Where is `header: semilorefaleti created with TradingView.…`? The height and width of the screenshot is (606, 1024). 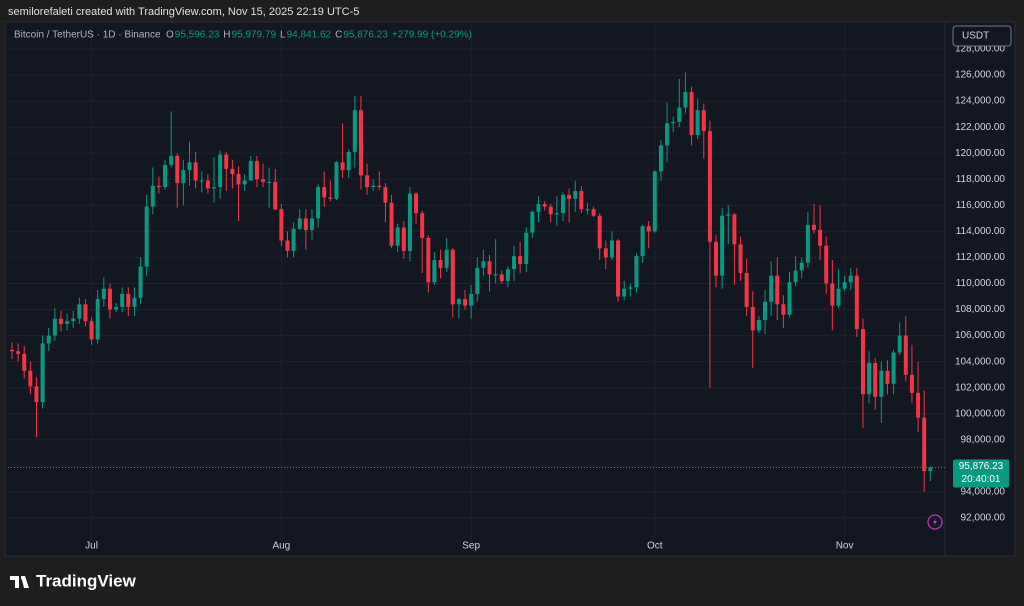 header: semilorefaleti created with TradingView.… is located at coordinates (183, 12).